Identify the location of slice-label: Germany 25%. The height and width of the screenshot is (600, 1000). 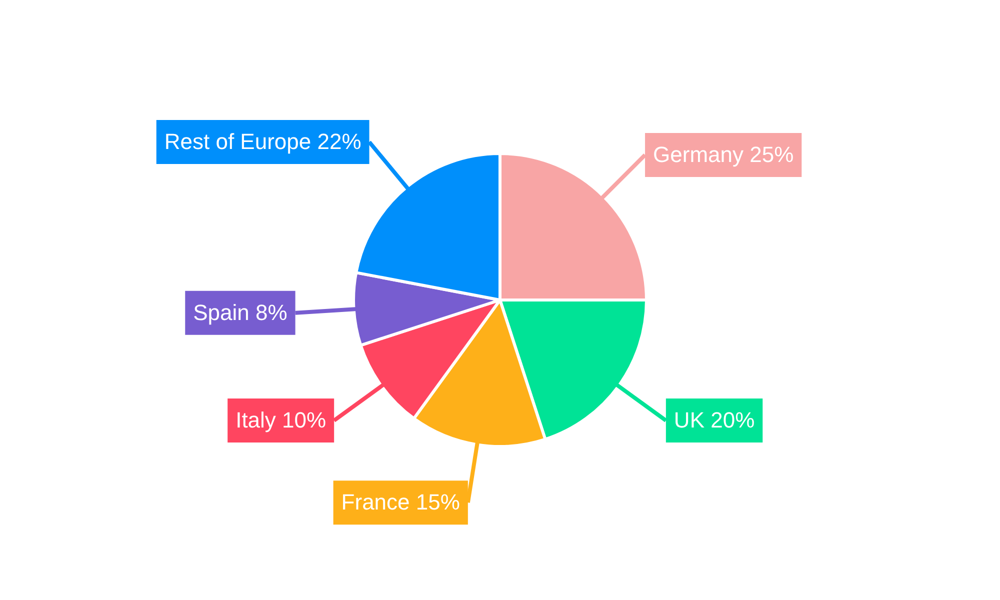
(723, 155).